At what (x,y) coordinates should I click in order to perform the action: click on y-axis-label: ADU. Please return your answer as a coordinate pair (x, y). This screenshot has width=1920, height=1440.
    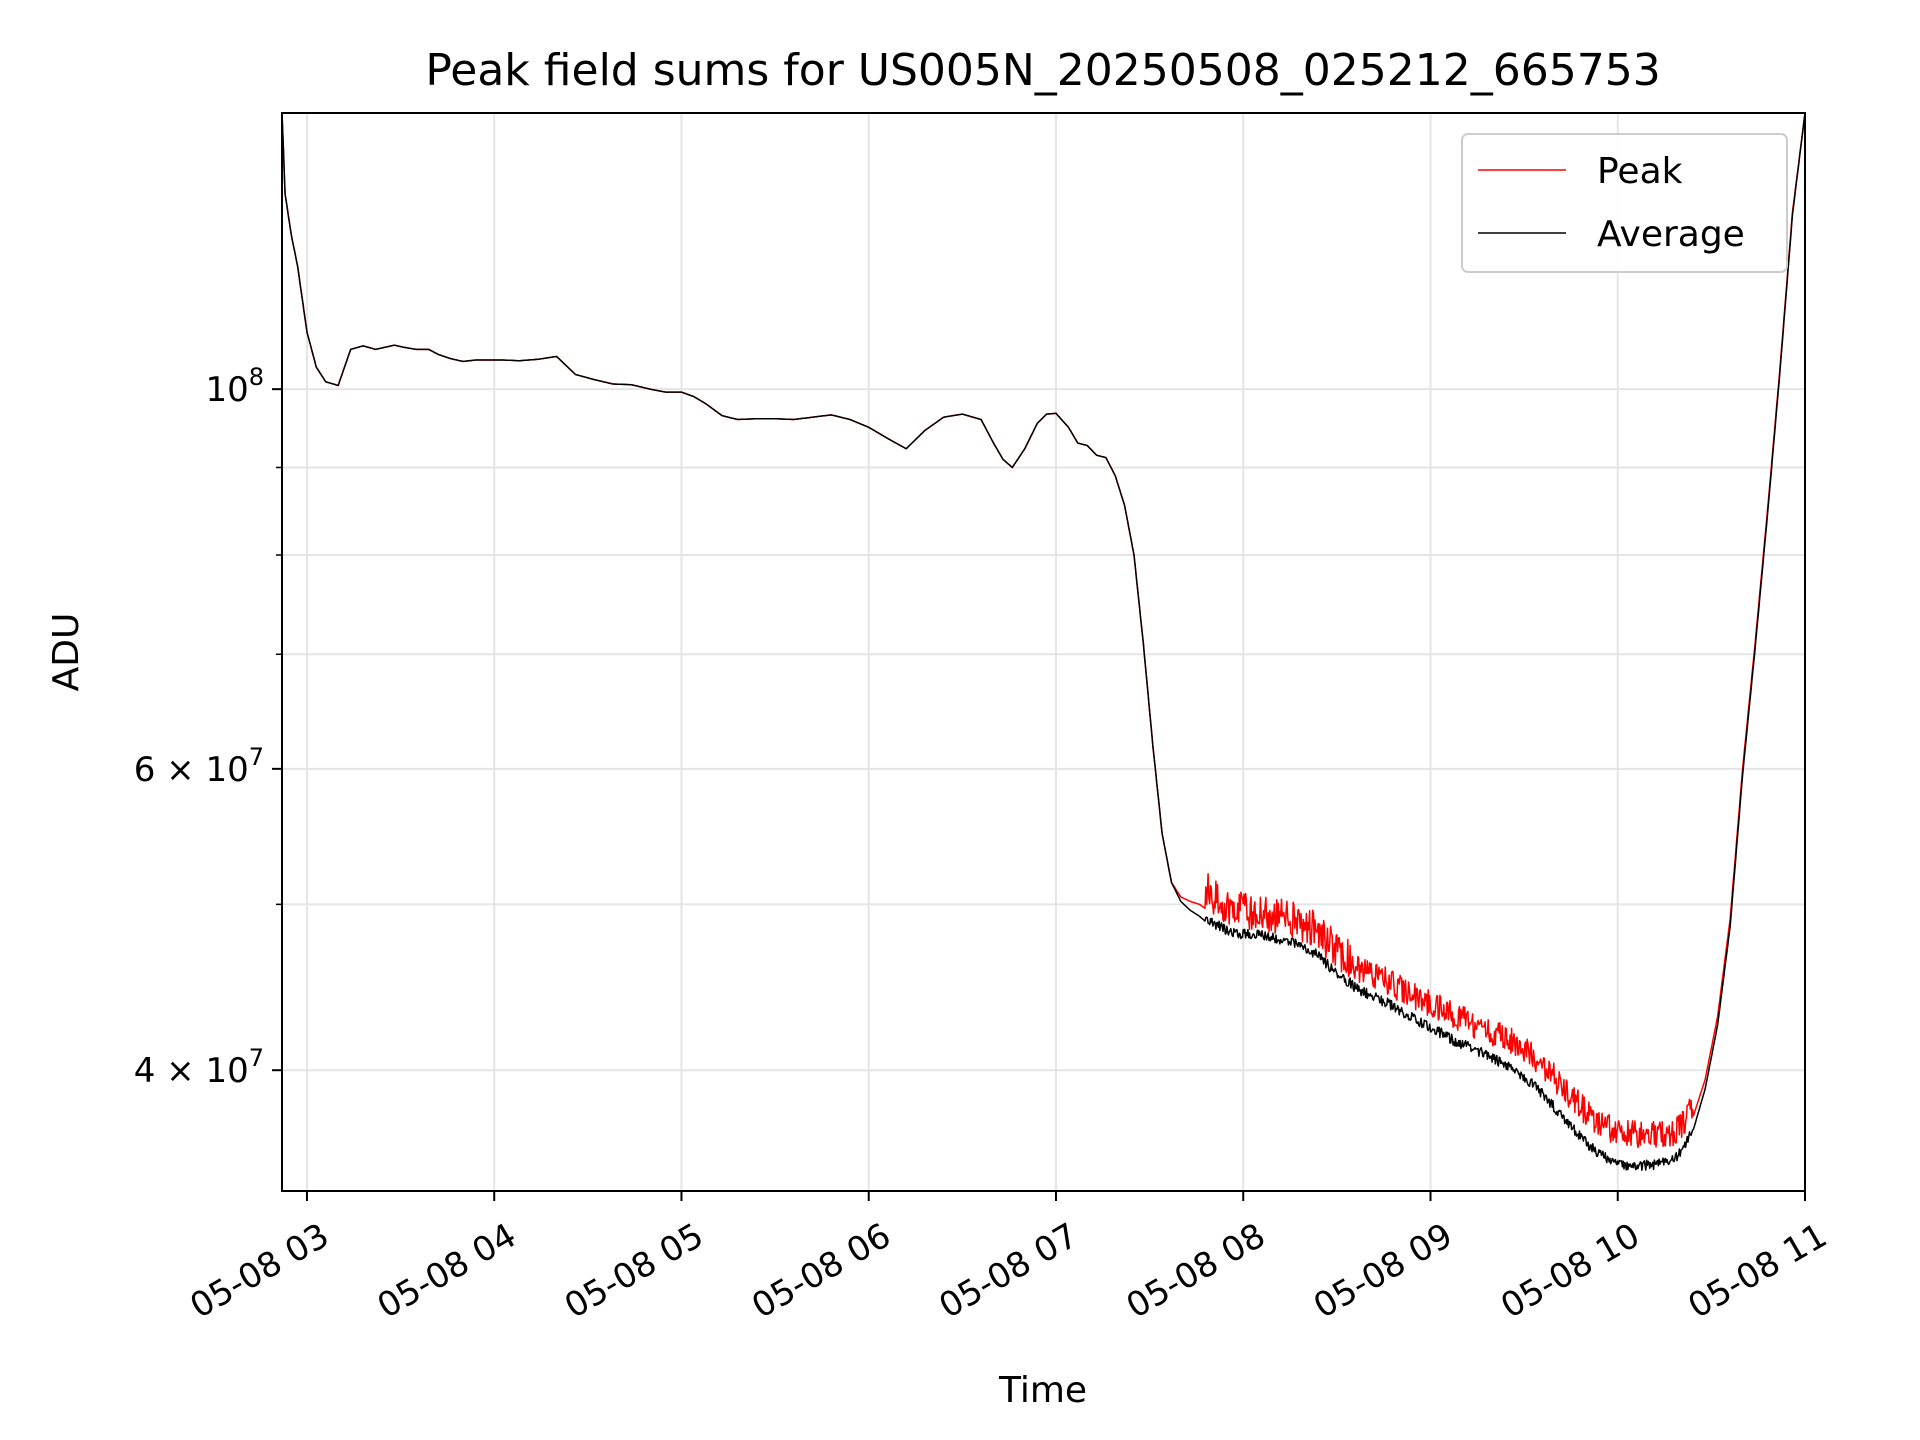
    Looking at the image, I should click on (66, 652).